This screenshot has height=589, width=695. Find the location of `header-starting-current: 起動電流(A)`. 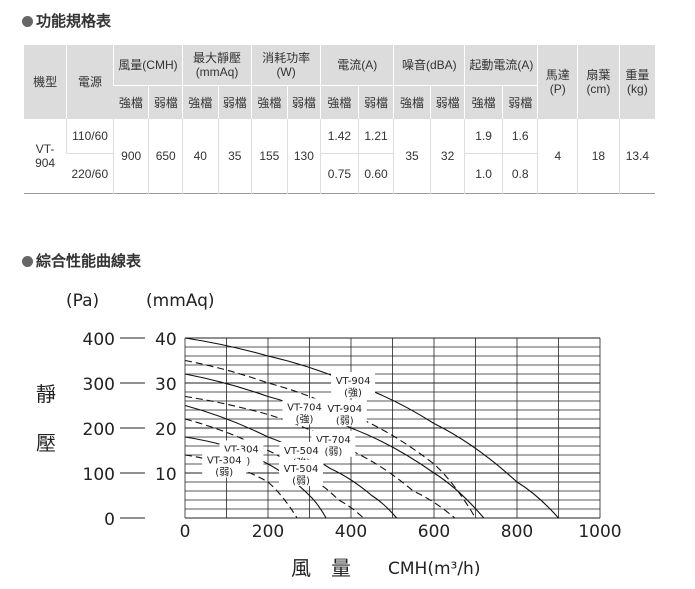

header-starting-current: 起動電流(A) is located at coordinates (501, 65).